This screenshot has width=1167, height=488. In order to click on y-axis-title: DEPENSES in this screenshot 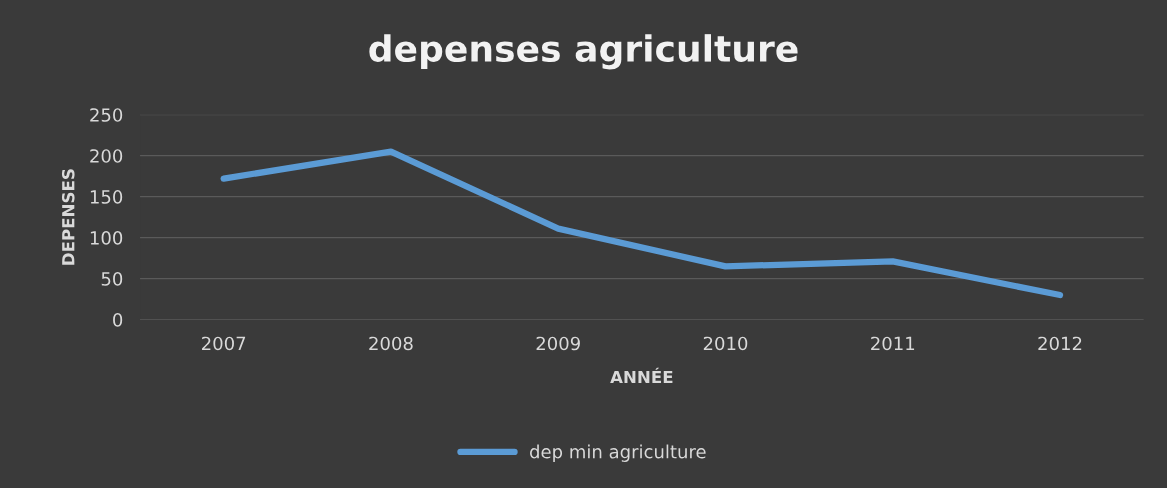, I will do `click(68, 217)`.